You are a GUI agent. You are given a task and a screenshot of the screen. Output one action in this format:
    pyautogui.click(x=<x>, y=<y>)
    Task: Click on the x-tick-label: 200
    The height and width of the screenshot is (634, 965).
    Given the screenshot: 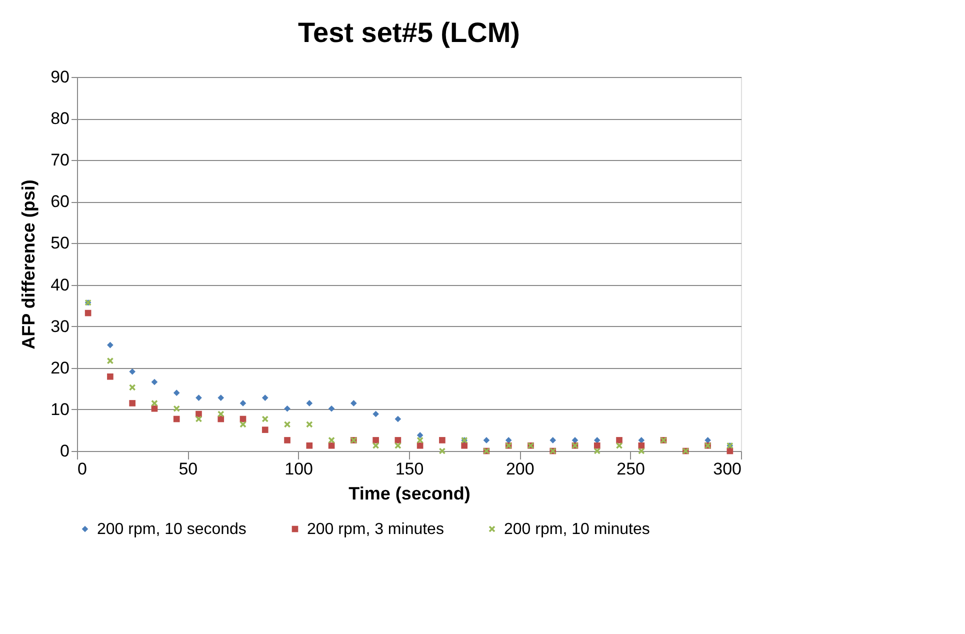 What is the action you would take?
    pyautogui.click(x=520, y=469)
    